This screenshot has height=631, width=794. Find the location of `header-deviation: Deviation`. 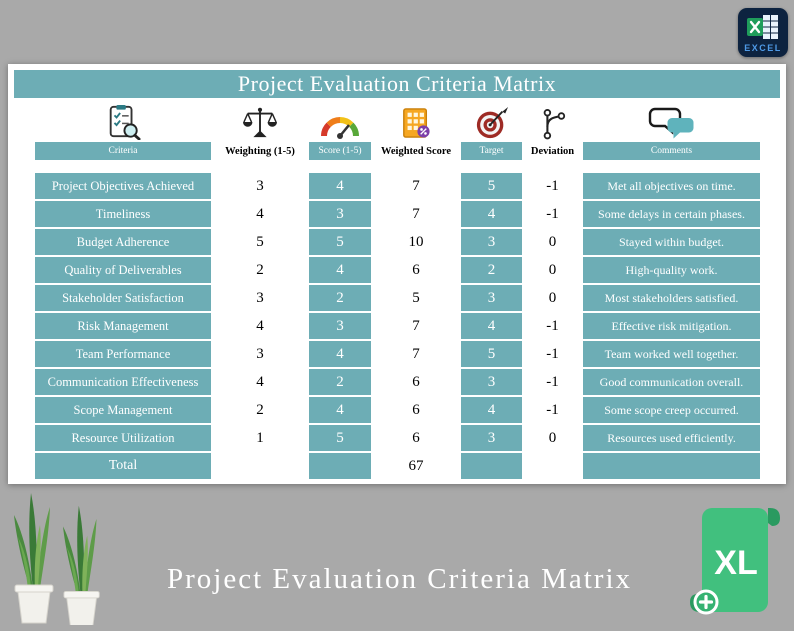

header-deviation: Deviation is located at coordinates (552, 151).